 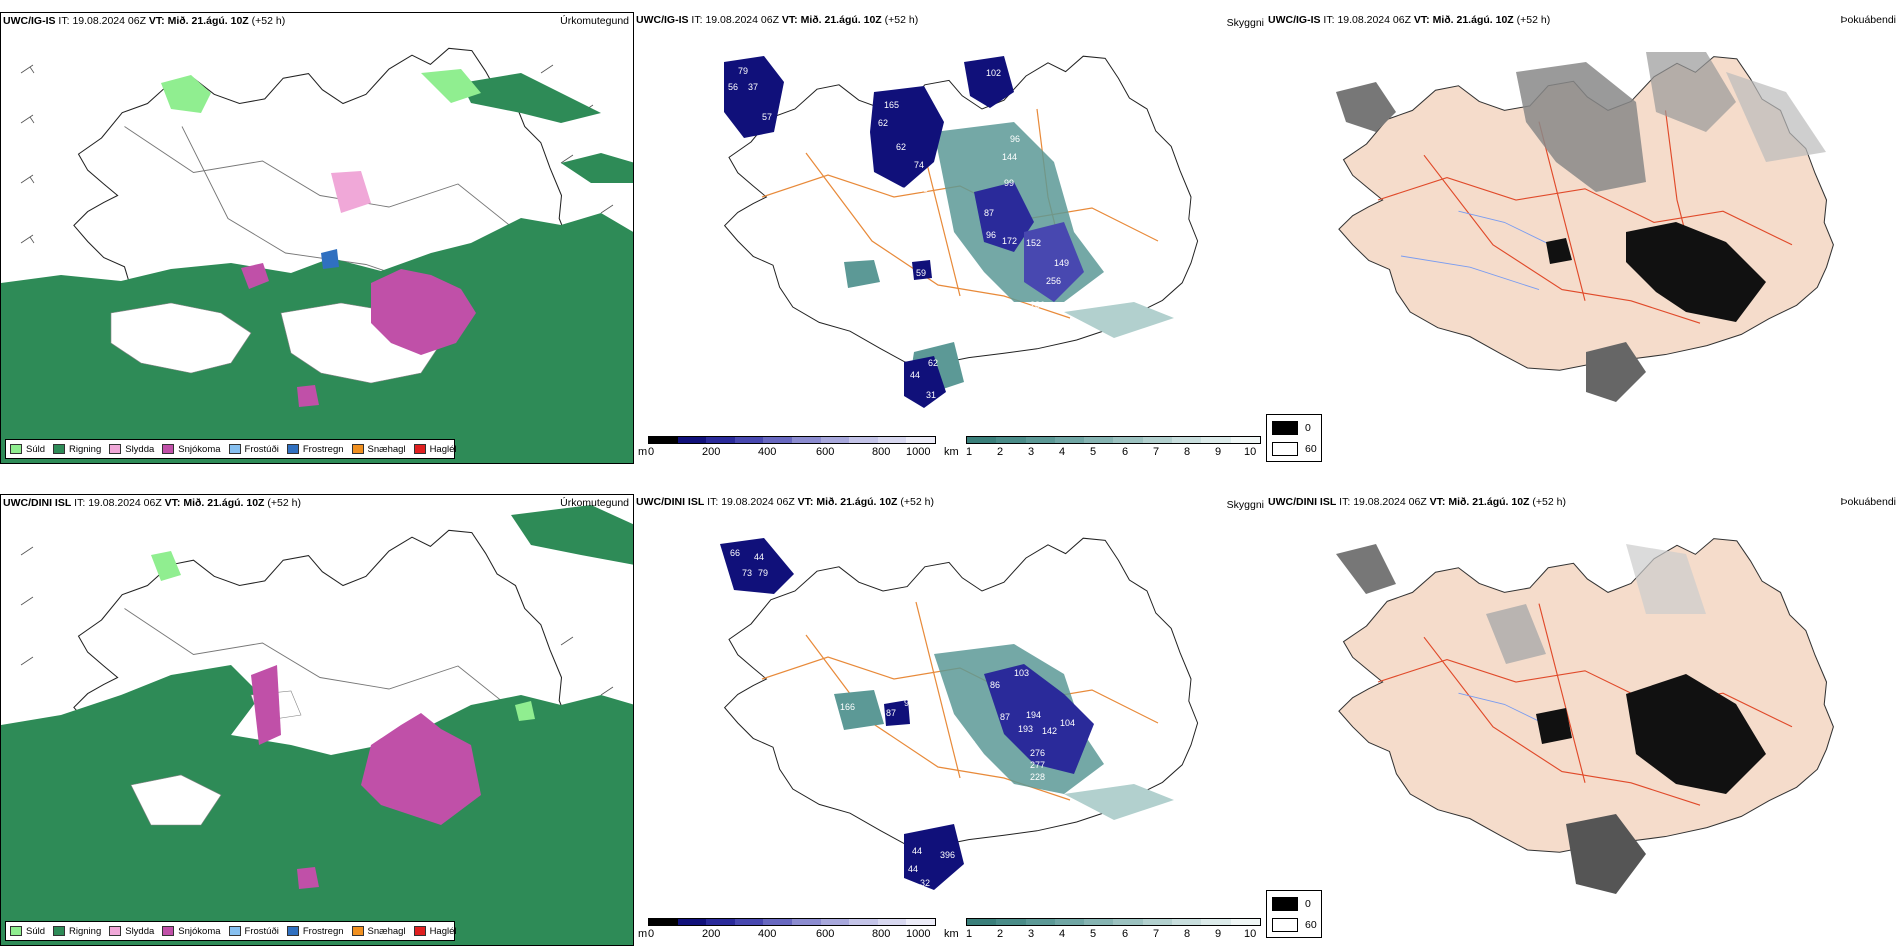 What do you see at coordinates (1033, 715) in the screenshot?
I see `cloud-base-label: 194` at bounding box center [1033, 715].